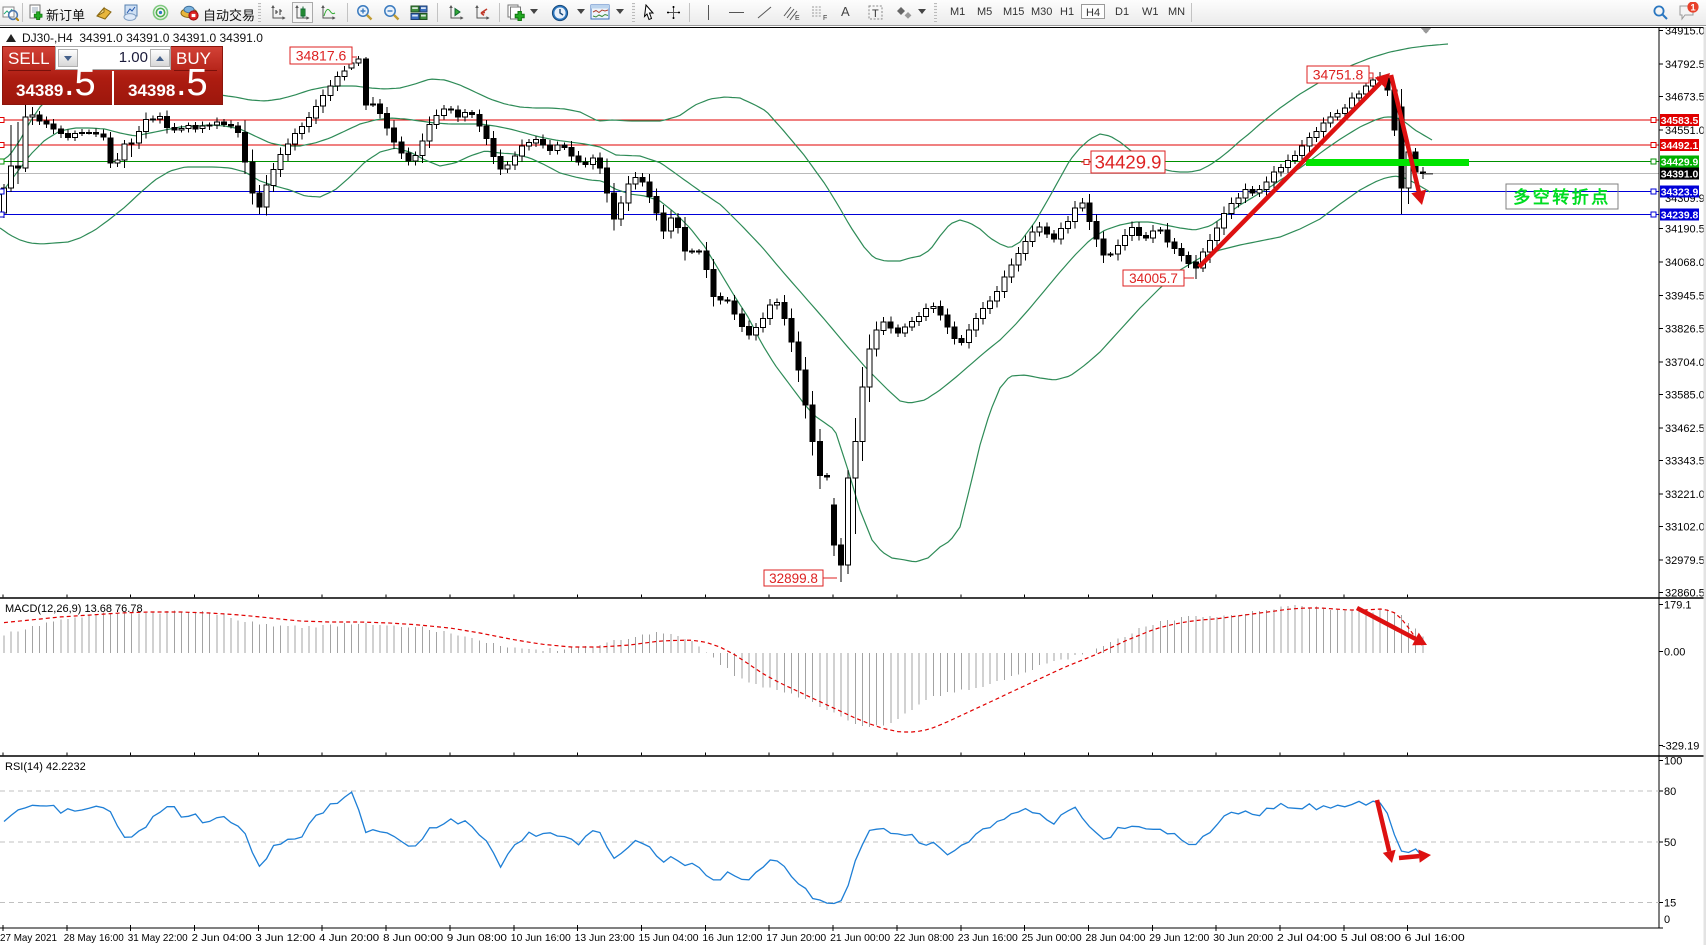  What do you see at coordinates (1685, 329) in the screenshot?
I see `svg-text: 33826.5` at bounding box center [1685, 329].